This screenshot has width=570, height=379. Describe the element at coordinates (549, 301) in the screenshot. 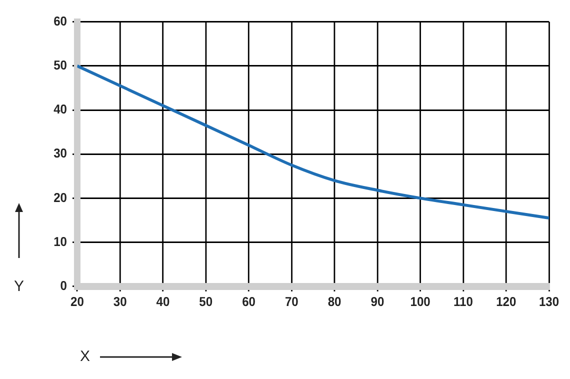

I see `x-tick-label: 130` at that location.